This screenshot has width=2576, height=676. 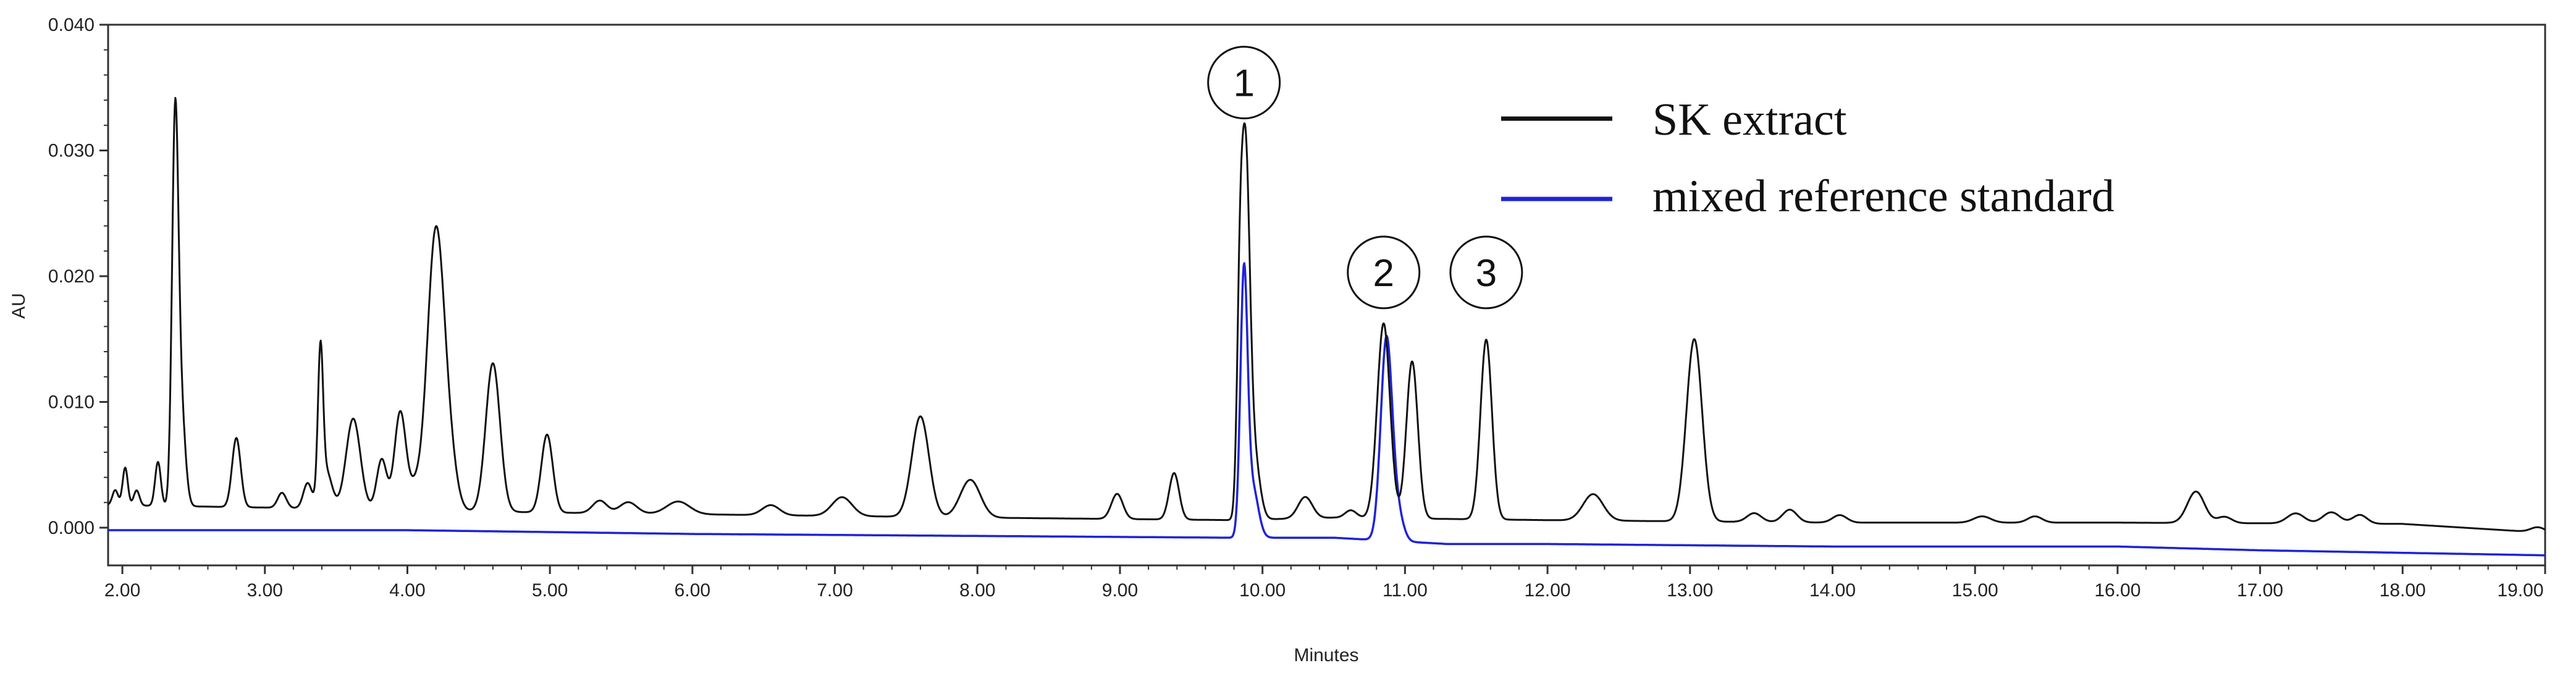 What do you see at coordinates (550, 590) in the screenshot?
I see `x-tick-label: 5.00` at bounding box center [550, 590].